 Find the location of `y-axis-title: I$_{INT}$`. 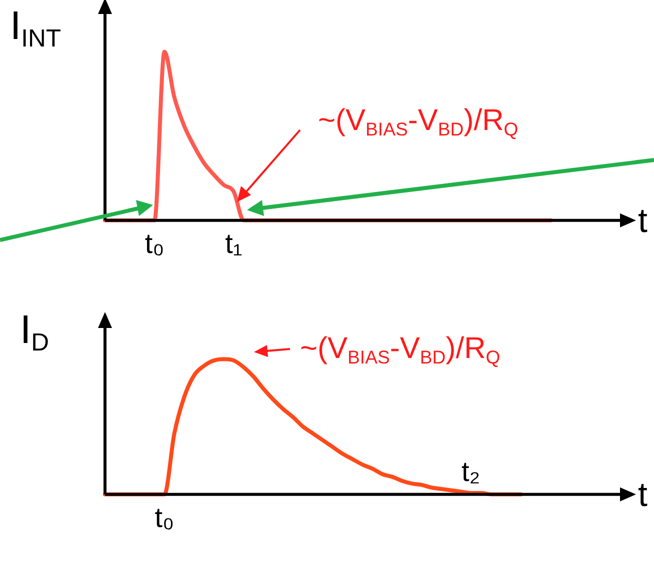

y-axis-title: I$_{INT}$ is located at coordinates (36, 28).